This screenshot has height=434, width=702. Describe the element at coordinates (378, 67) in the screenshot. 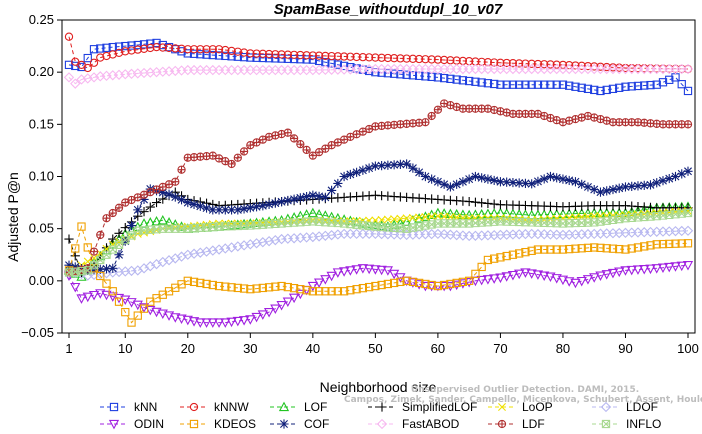

I see `series-knn` at that location.